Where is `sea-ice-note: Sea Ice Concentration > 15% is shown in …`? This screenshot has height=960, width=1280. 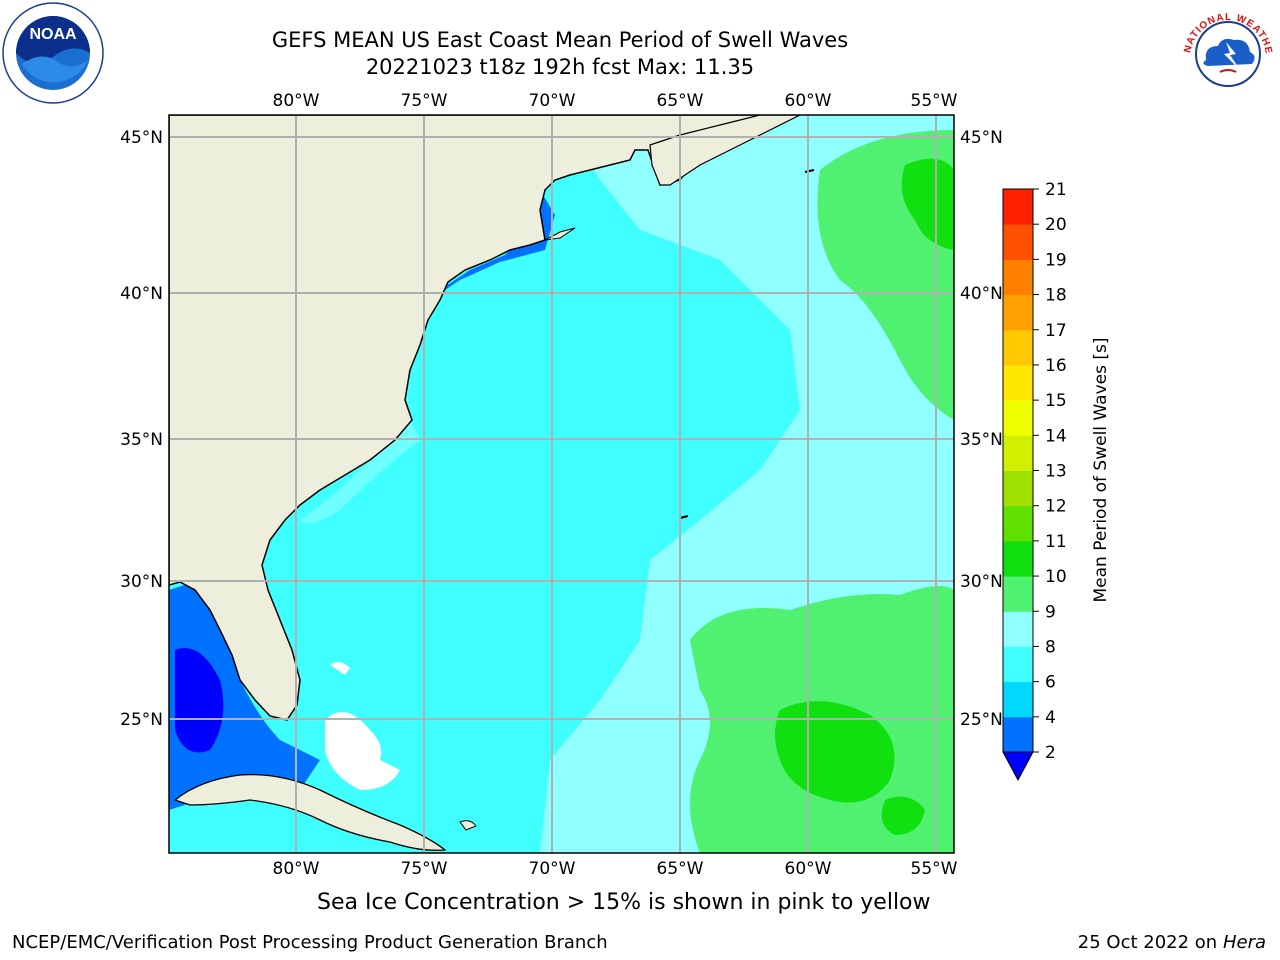 sea-ice-note: Sea Ice Concentration > 15% is shown in … is located at coordinates (624, 902).